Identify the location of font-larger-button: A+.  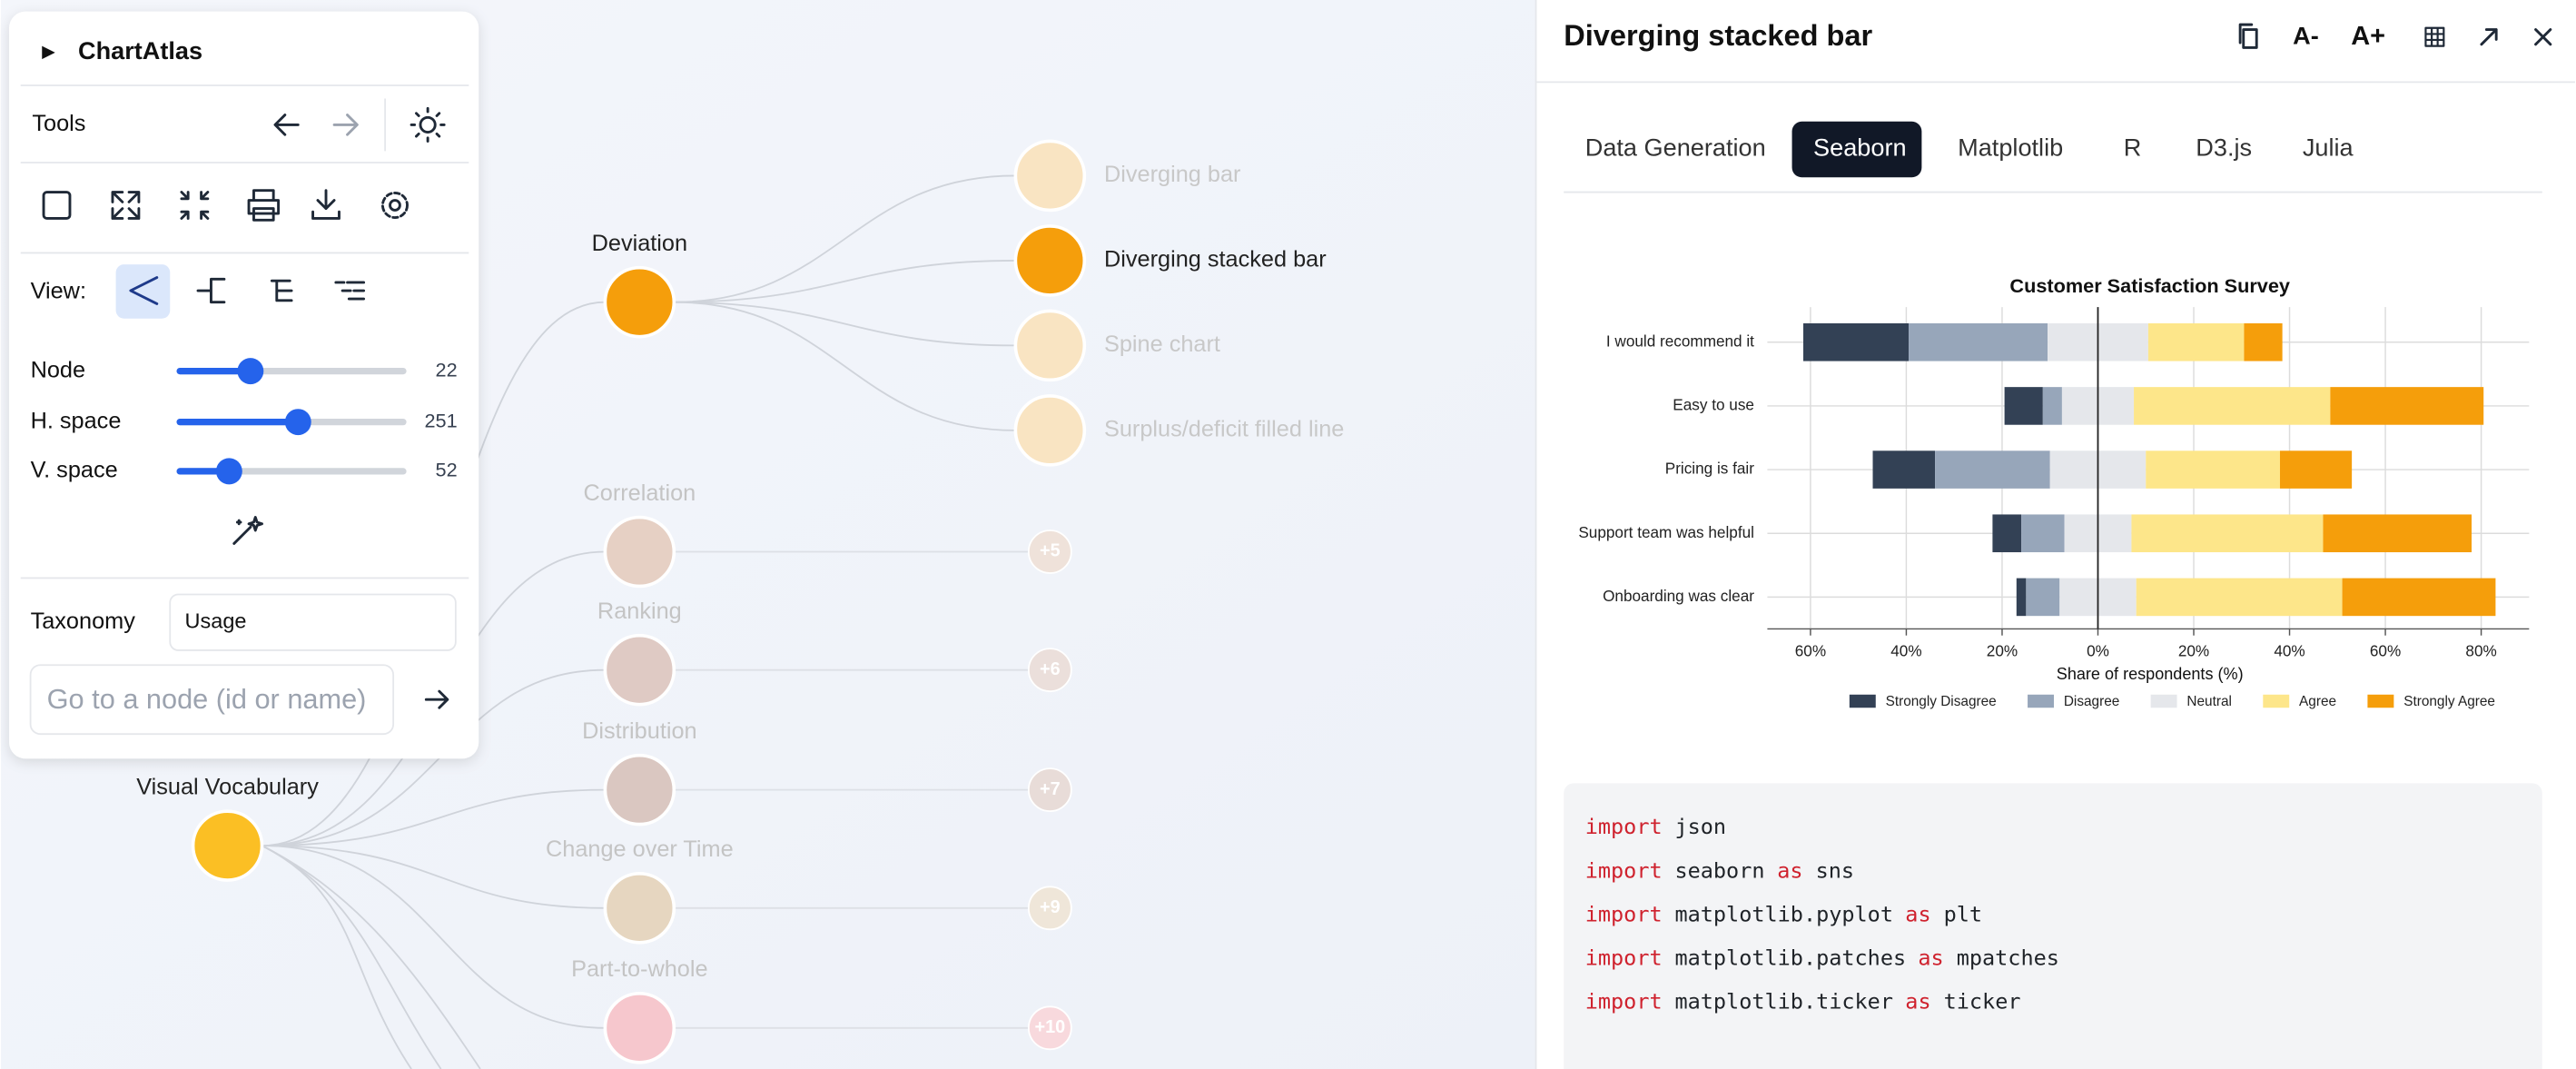
(2368, 37).